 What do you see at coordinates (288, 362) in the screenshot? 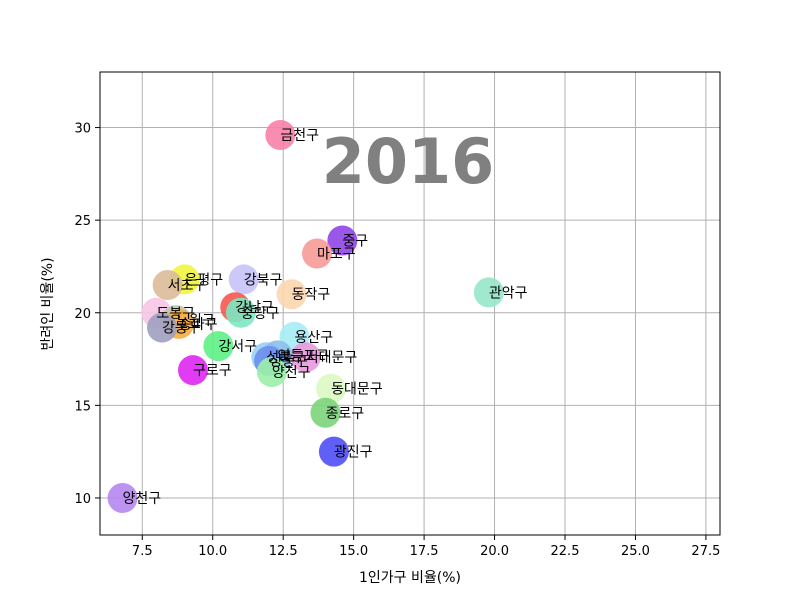
I see `data-point-label: 성동구` at bounding box center [288, 362].